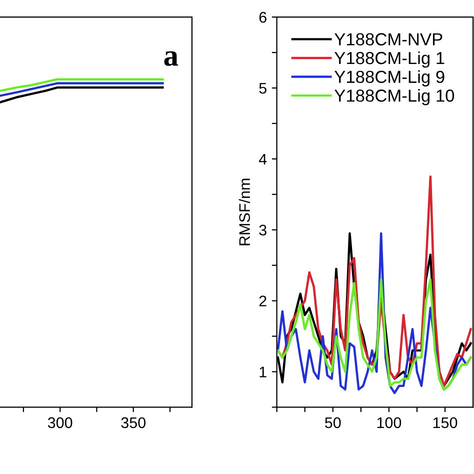 The width and height of the screenshot is (474, 474). I want to click on y-tick-label: 4, so click(262, 159).